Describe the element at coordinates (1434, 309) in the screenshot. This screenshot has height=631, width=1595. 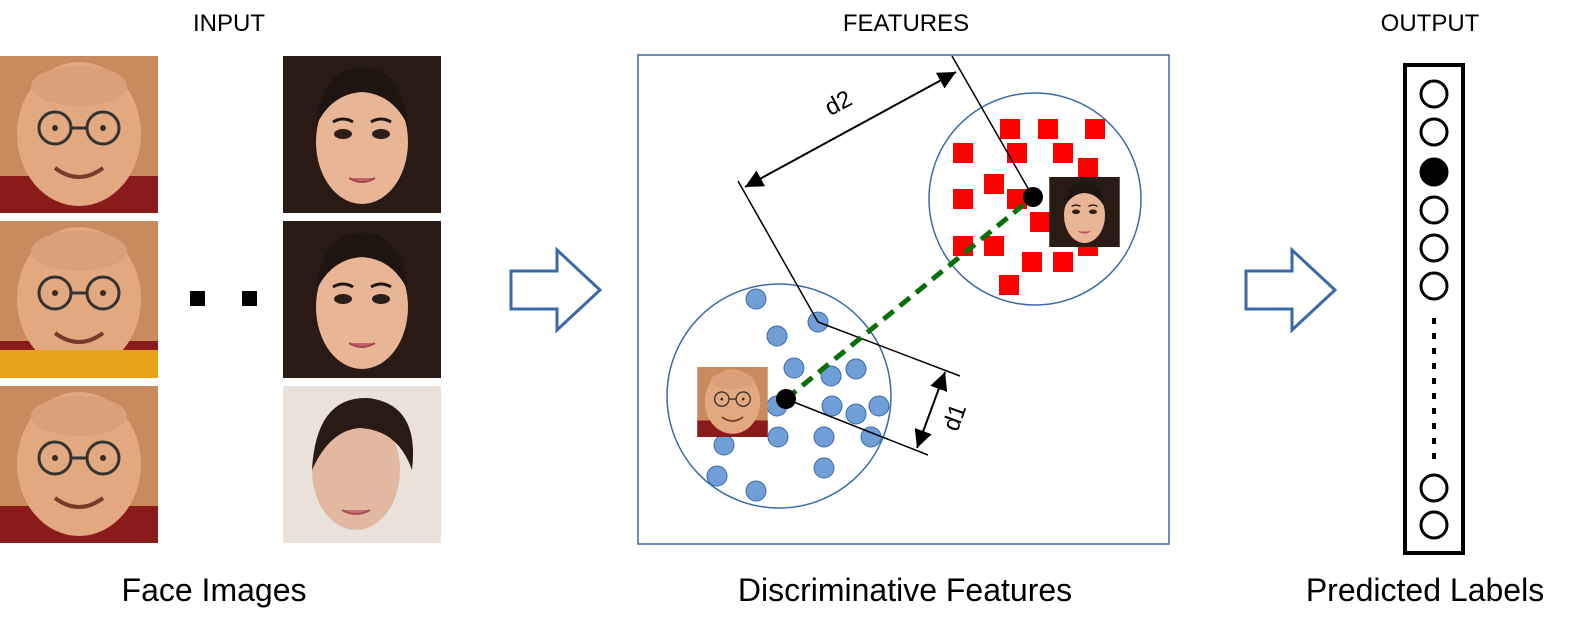
I see `output-label-circles` at that location.